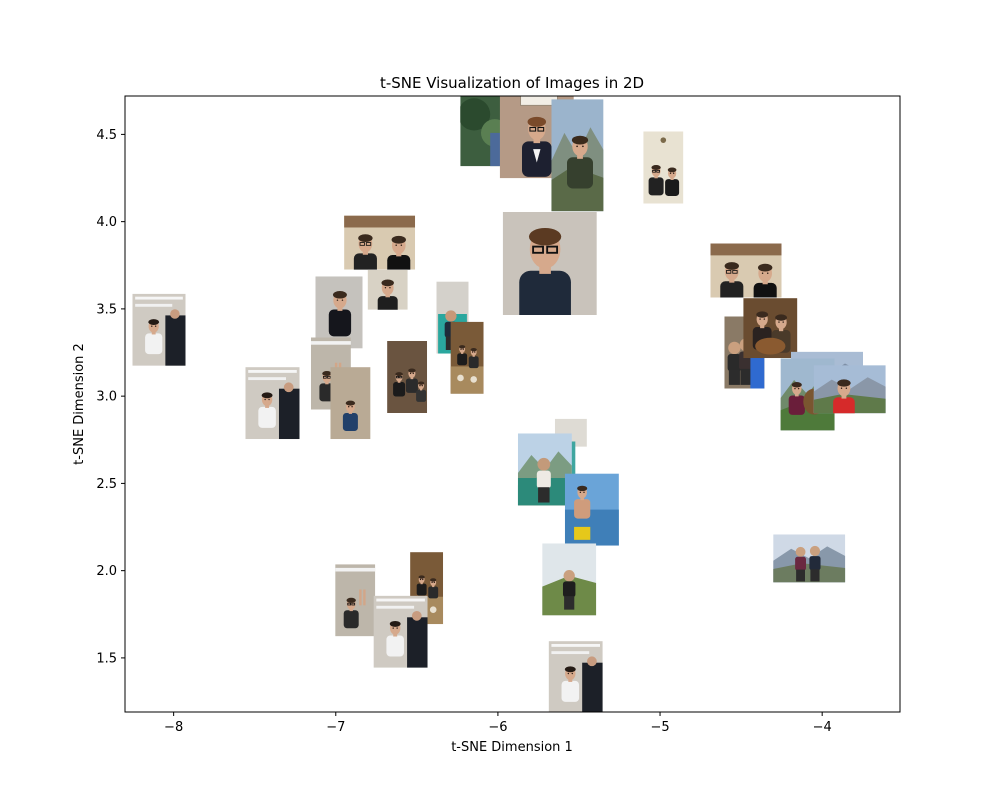 Image resolution: width=1000 pixels, height=800 pixels. I want to click on y-tick-label: 4.5, so click(106, 135).